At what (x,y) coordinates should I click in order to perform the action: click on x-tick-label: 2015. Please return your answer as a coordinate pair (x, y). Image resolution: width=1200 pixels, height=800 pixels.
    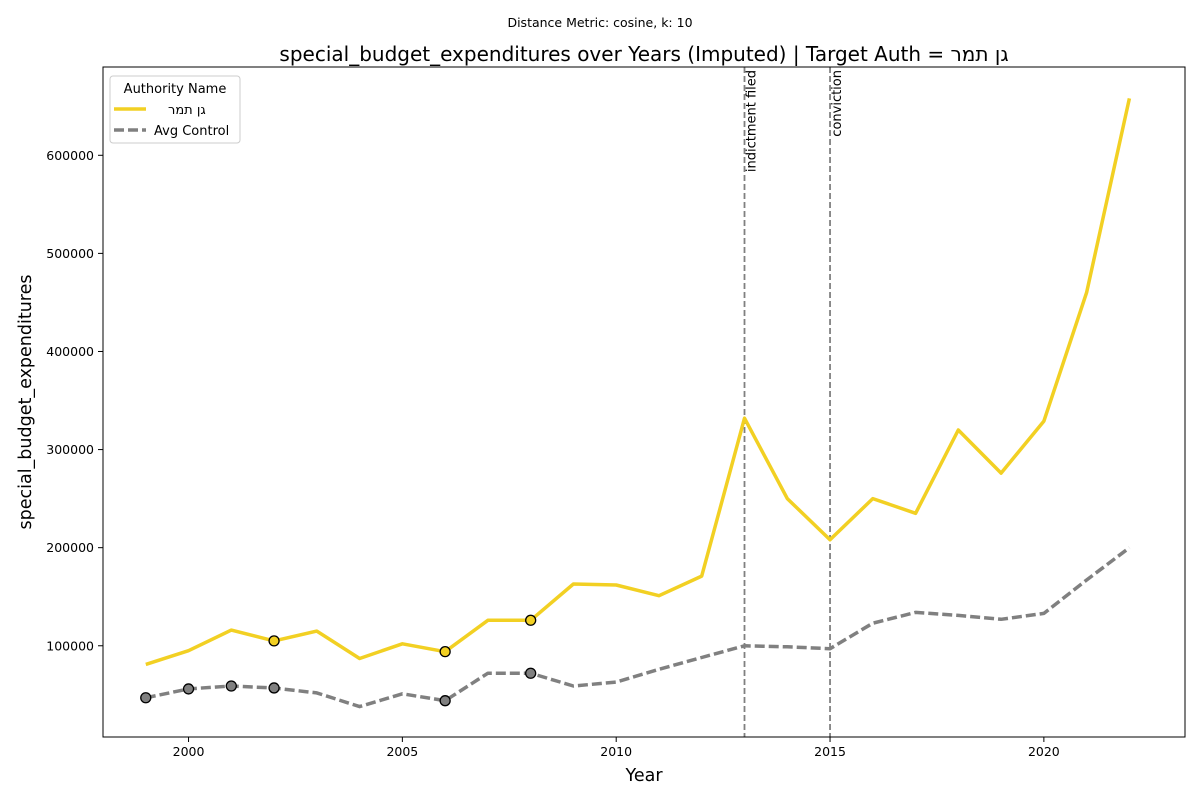
    Looking at the image, I should click on (830, 751).